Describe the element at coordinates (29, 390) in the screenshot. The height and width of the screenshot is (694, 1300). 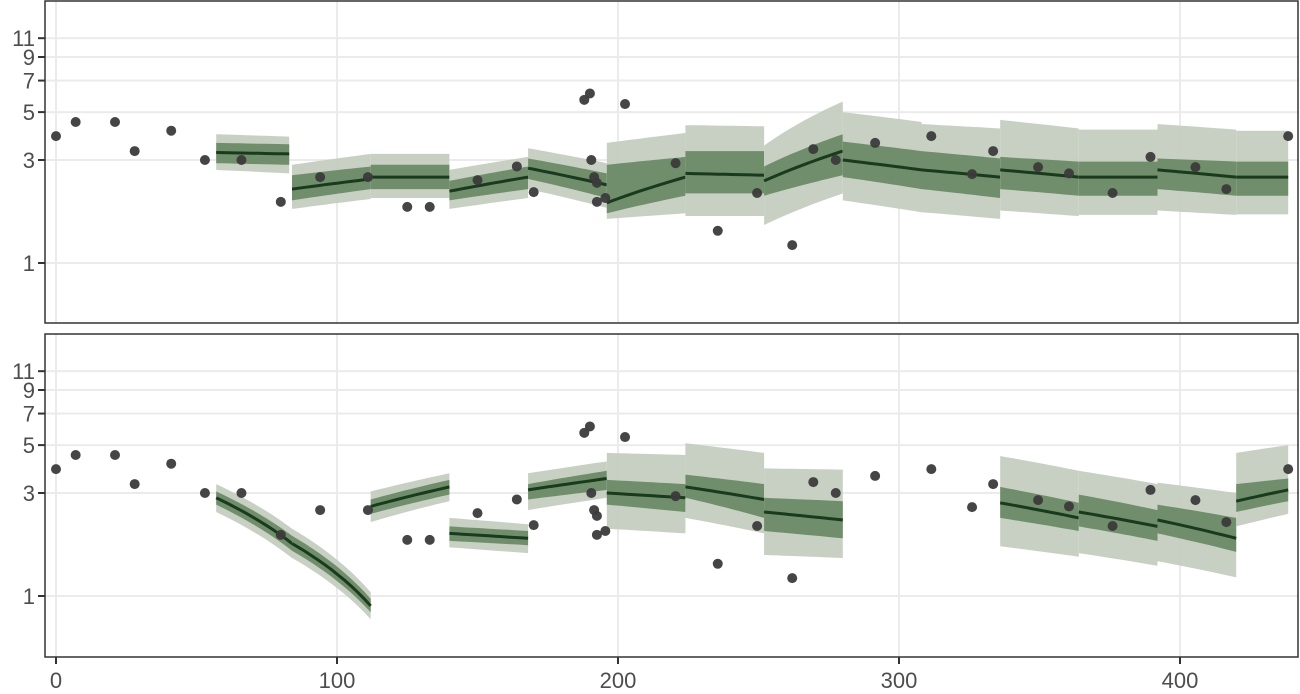
I see `y-tick-label: 9` at that location.